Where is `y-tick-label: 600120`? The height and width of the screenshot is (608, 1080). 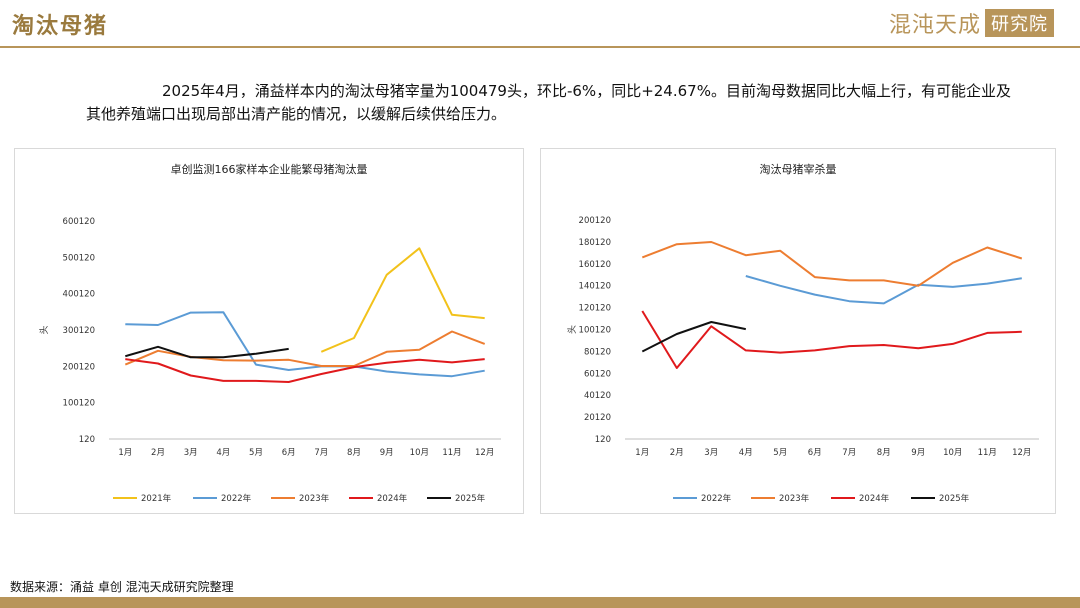 y-tick-label: 600120 is located at coordinates (79, 222).